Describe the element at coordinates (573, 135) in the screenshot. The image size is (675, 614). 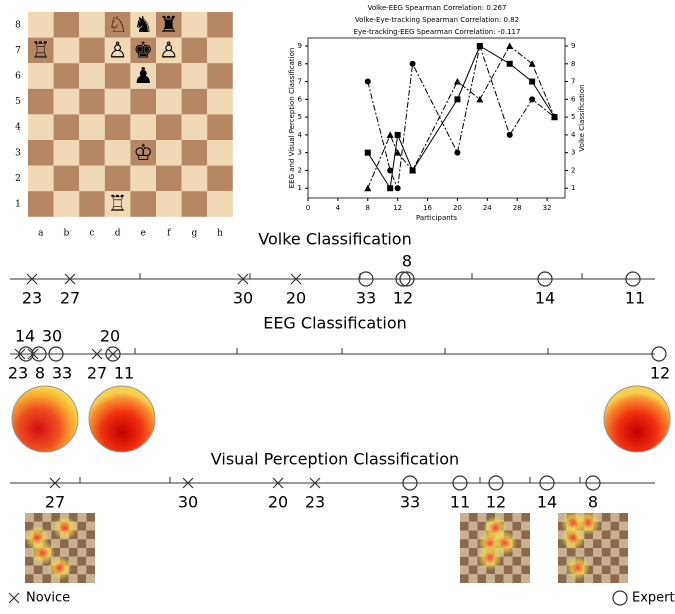
I see `y2-tick-label: 4` at that location.